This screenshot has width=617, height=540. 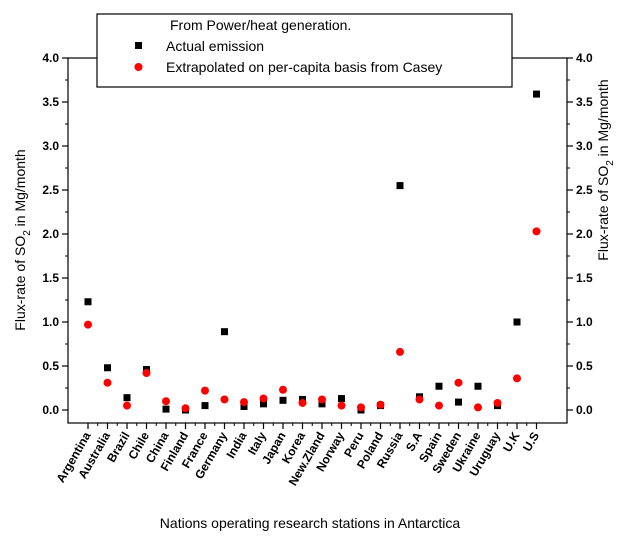 What do you see at coordinates (50, 58) in the screenshot?
I see `y-tick-label-left: 4.0` at bounding box center [50, 58].